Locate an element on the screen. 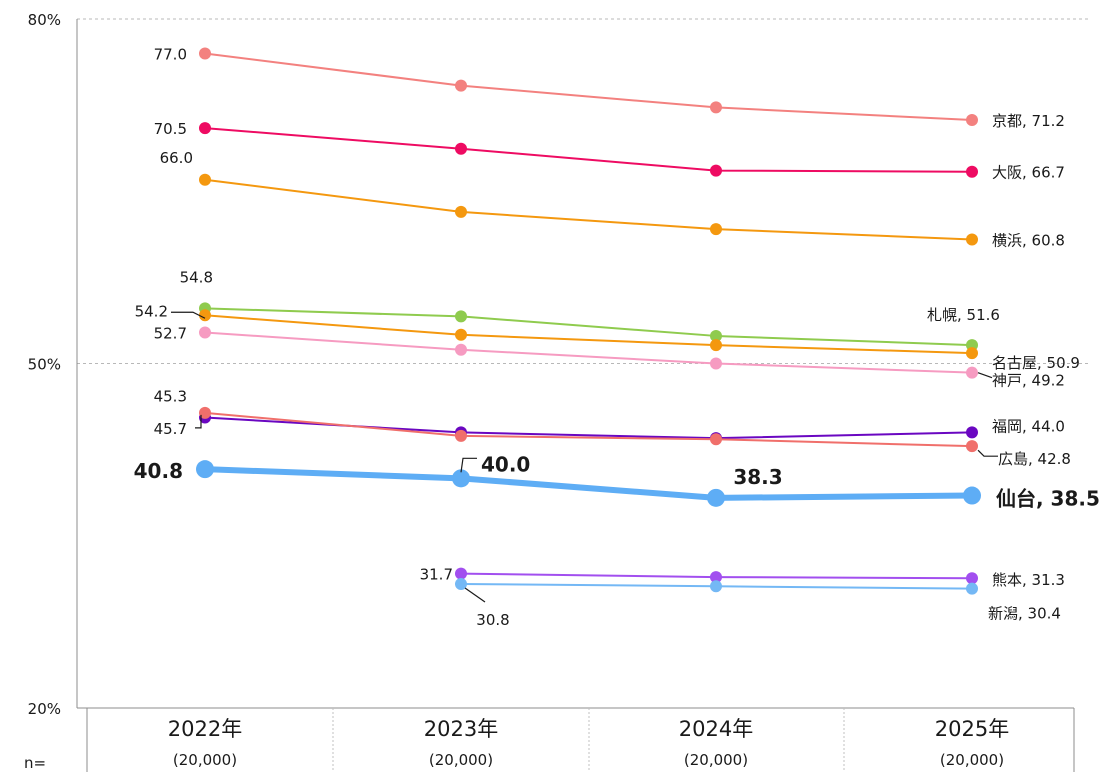 The image size is (1104, 776). y-tick-label-50: 50% is located at coordinates (44, 365).